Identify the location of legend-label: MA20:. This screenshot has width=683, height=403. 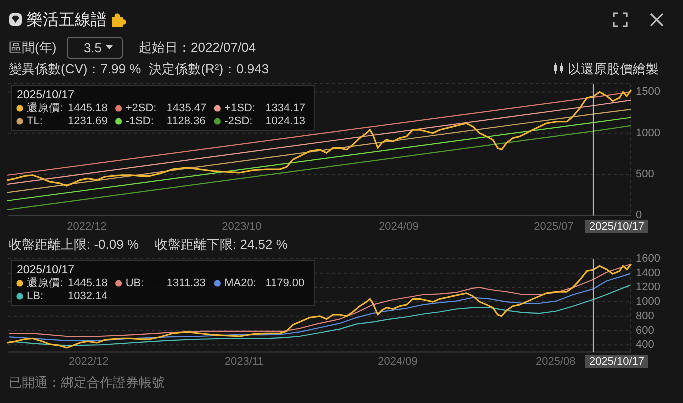
(240, 284).